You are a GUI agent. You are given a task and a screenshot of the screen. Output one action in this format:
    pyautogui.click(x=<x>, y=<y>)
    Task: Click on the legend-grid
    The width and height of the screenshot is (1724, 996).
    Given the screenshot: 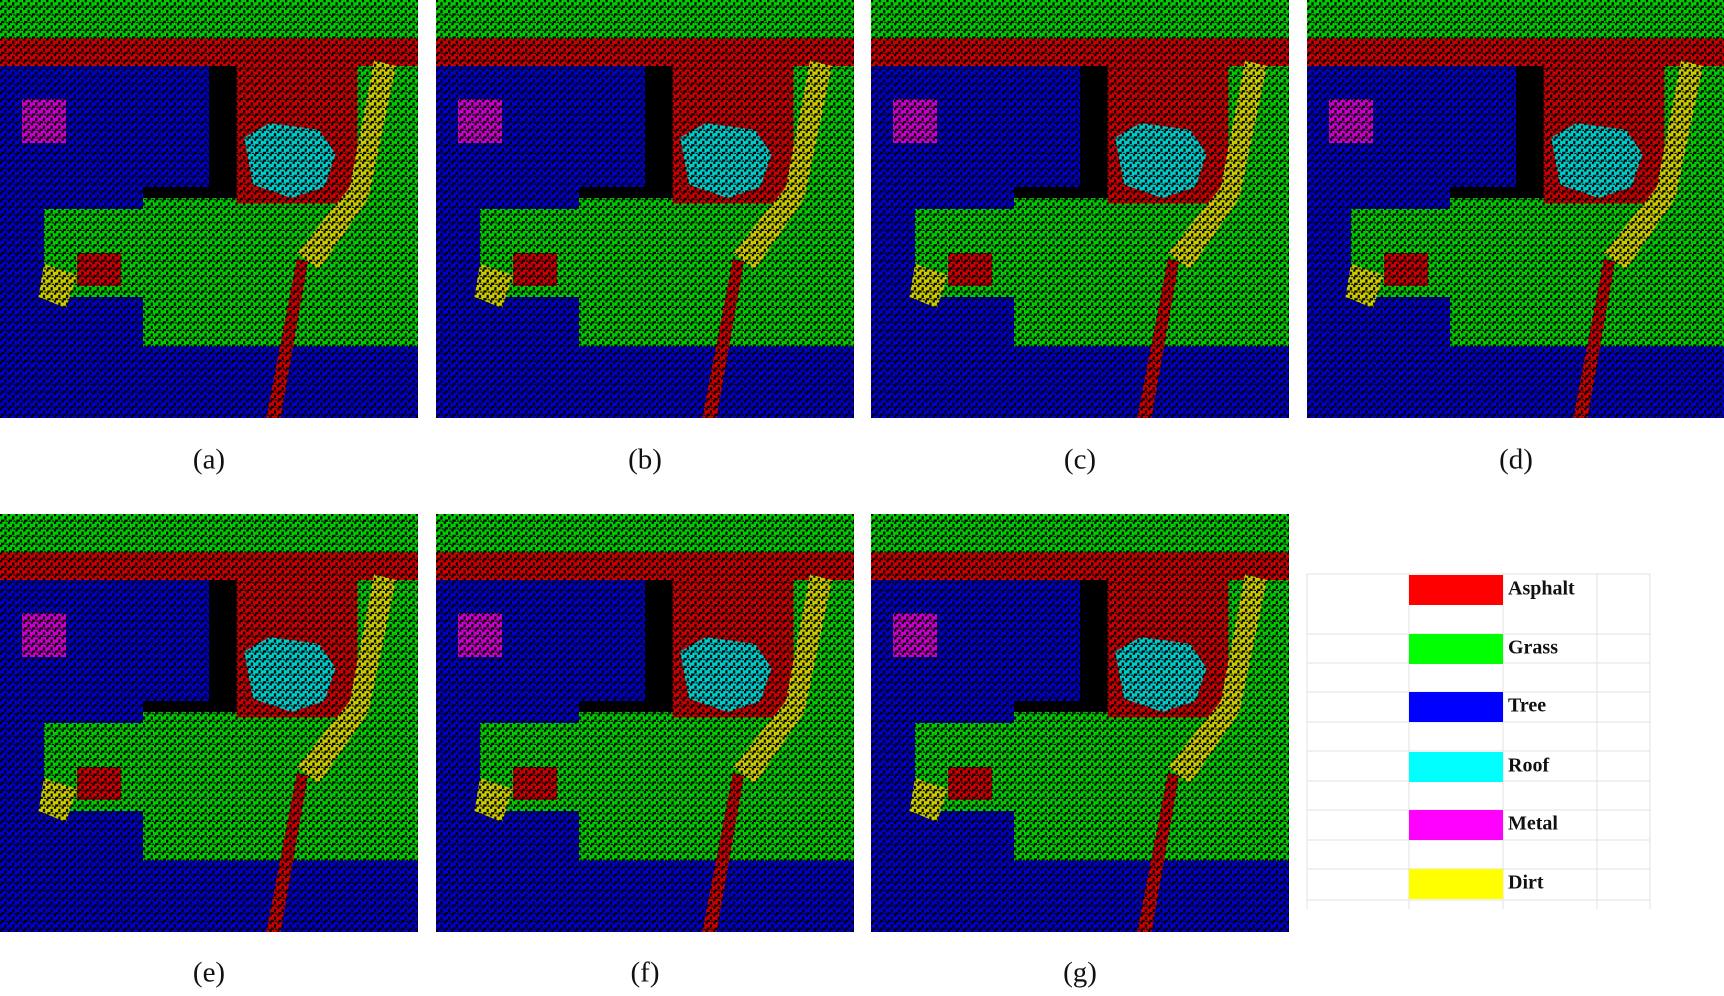 What is the action you would take?
    pyautogui.click(x=1478, y=741)
    